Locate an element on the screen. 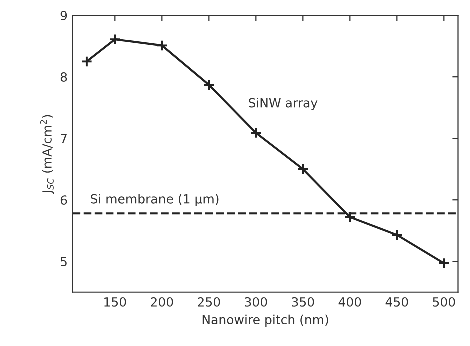 The width and height of the screenshot is (470, 346). x-tick-label: 400 is located at coordinates (350, 302).